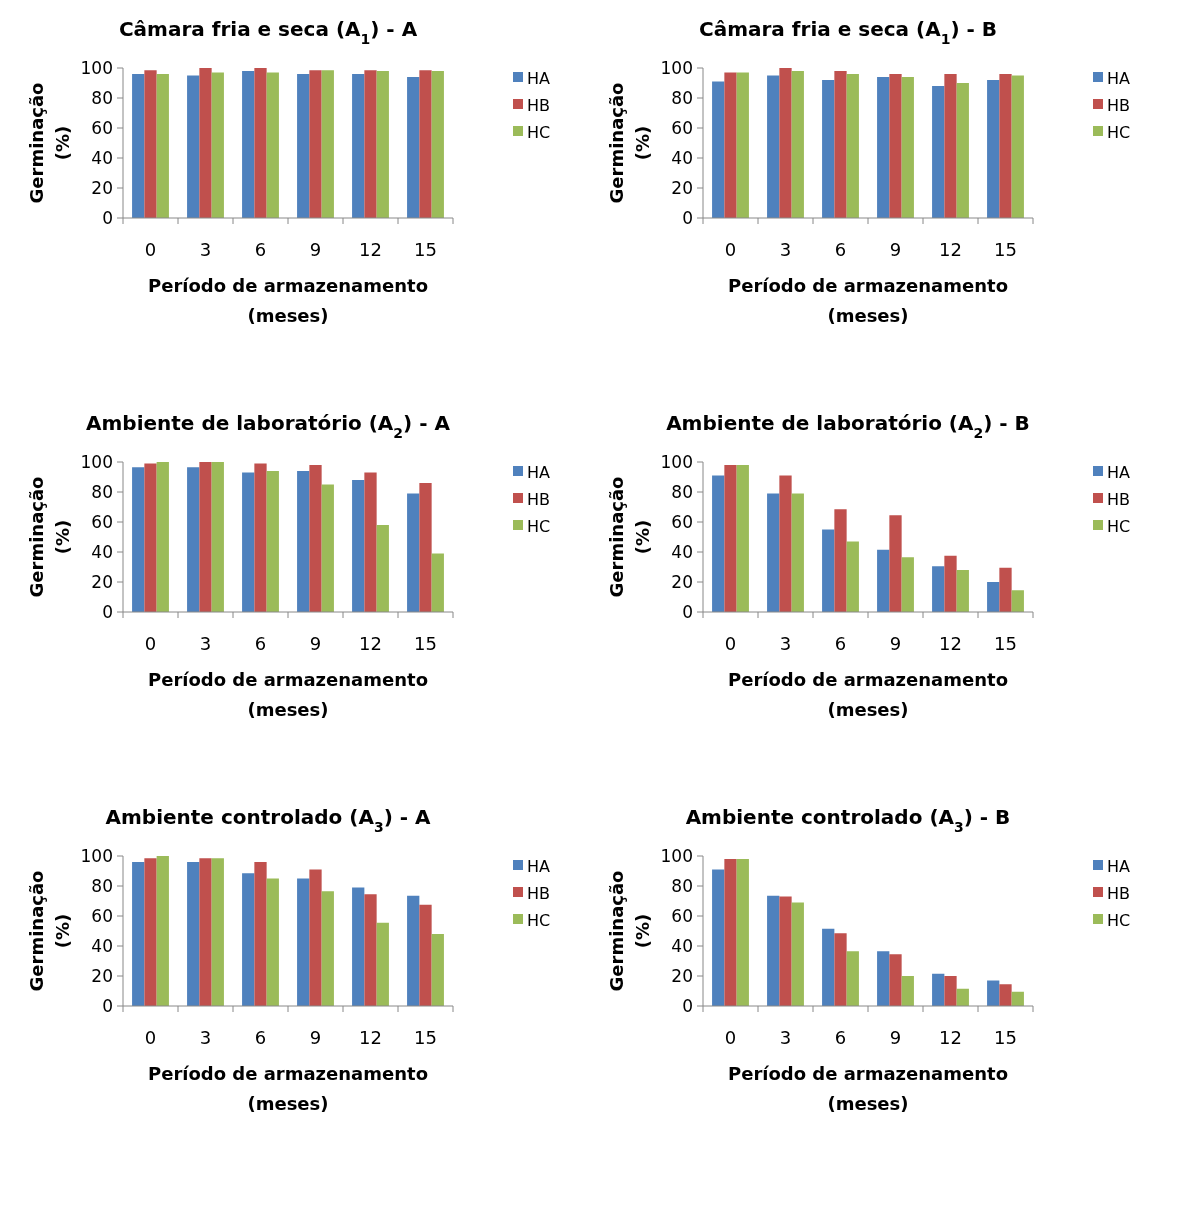  I want to click on chart-title: Ambiente de laboratório (A$_{2}$) - B, so click(848, 426).